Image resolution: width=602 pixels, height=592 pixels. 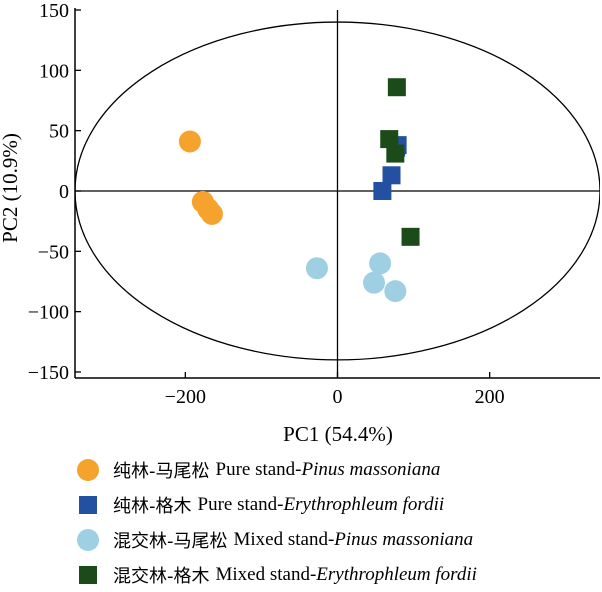 I want to click on x-tick-label-2: 200, so click(x=490, y=397).